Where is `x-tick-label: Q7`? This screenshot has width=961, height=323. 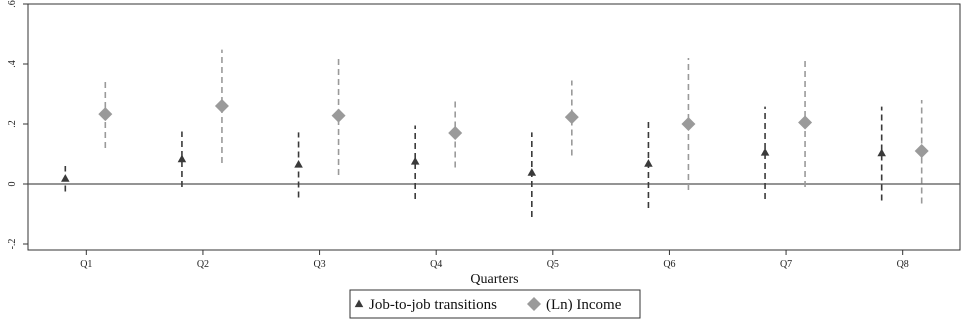 x-tick-label: Q7 is located at coordinates (786, 264).